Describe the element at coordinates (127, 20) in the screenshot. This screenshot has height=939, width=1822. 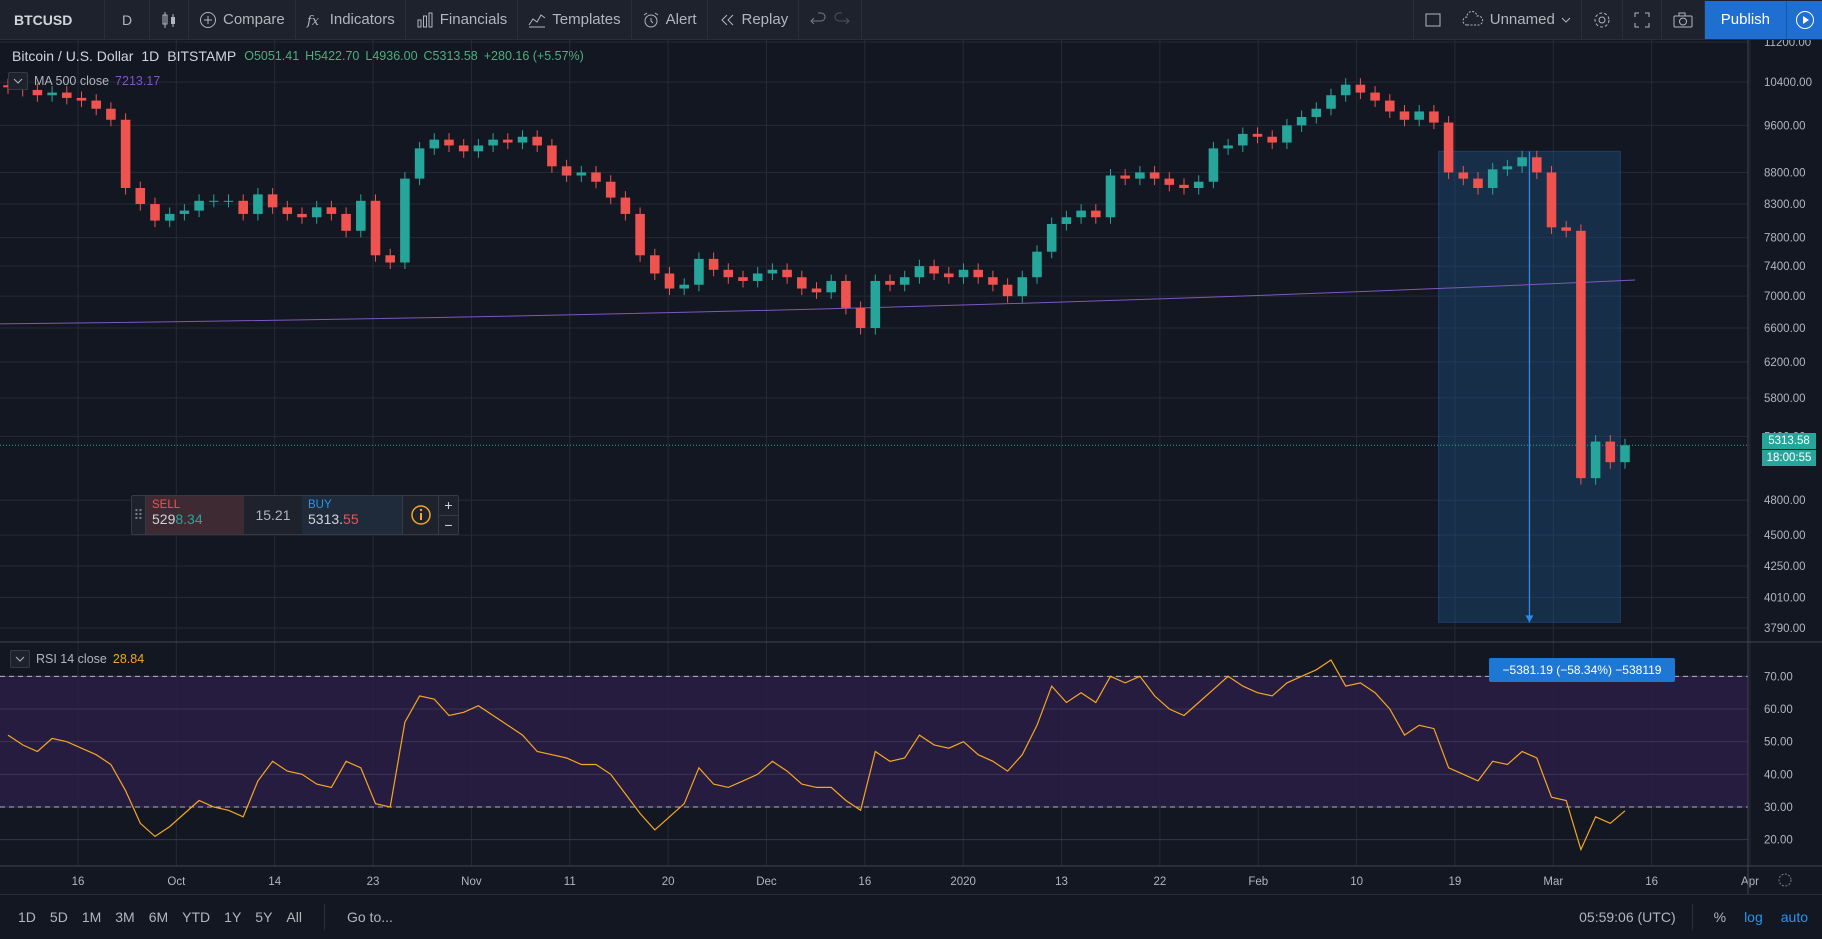
I see `interval-button: D` at that location.